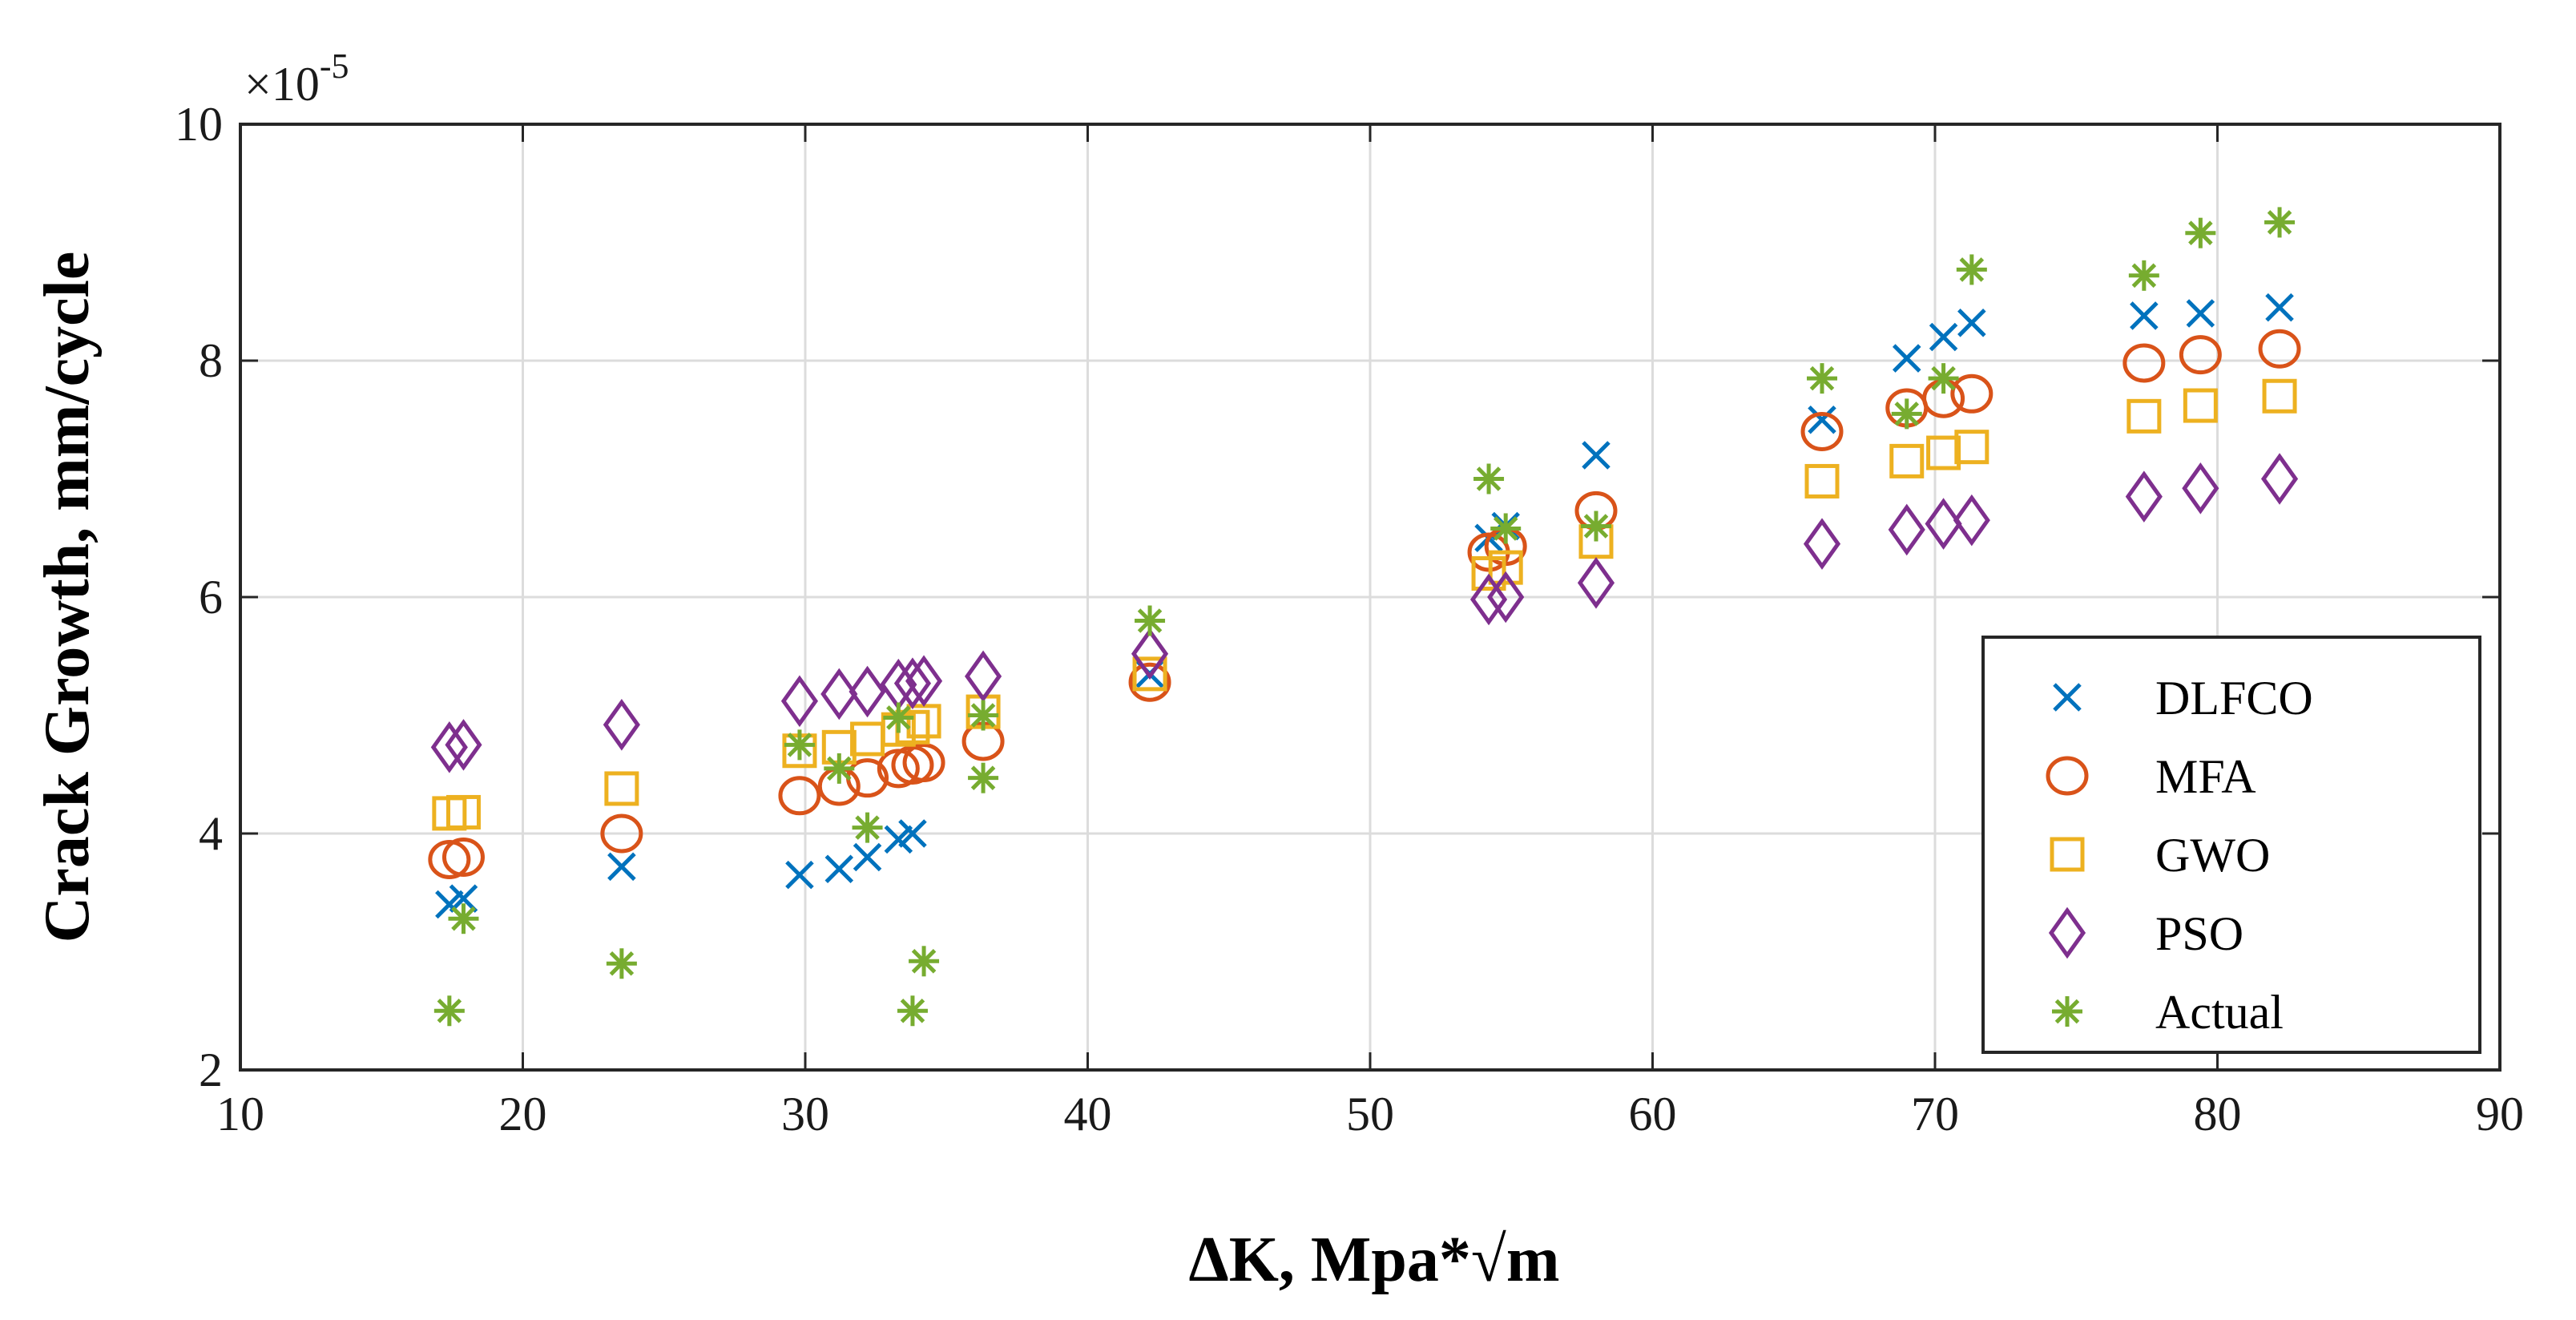 The height and width of the screenshot is (1320, 2576). I want to click on legend-item-mfa: MFA, so click(2151, 776).